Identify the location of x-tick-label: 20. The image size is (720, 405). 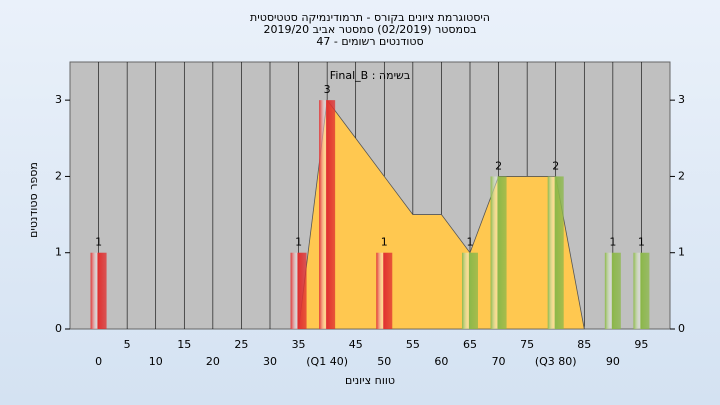
(213, 361).